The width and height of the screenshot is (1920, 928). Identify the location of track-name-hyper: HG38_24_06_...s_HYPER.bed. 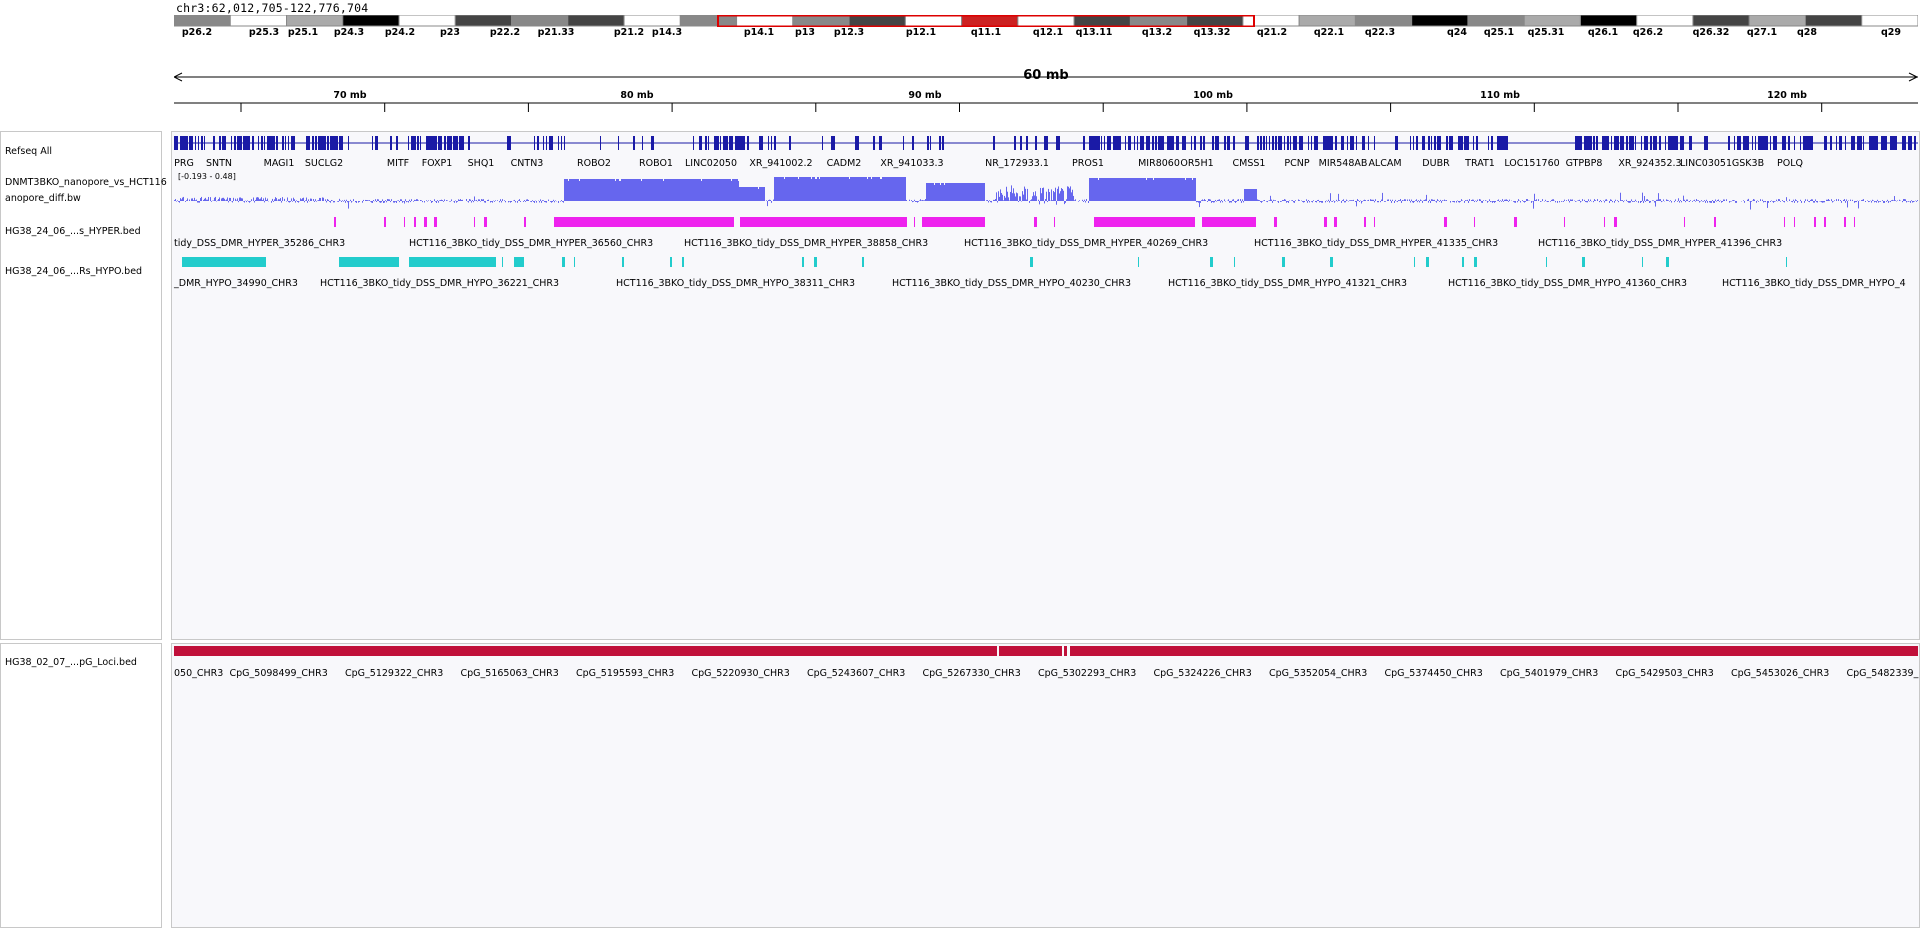
(73, 231).